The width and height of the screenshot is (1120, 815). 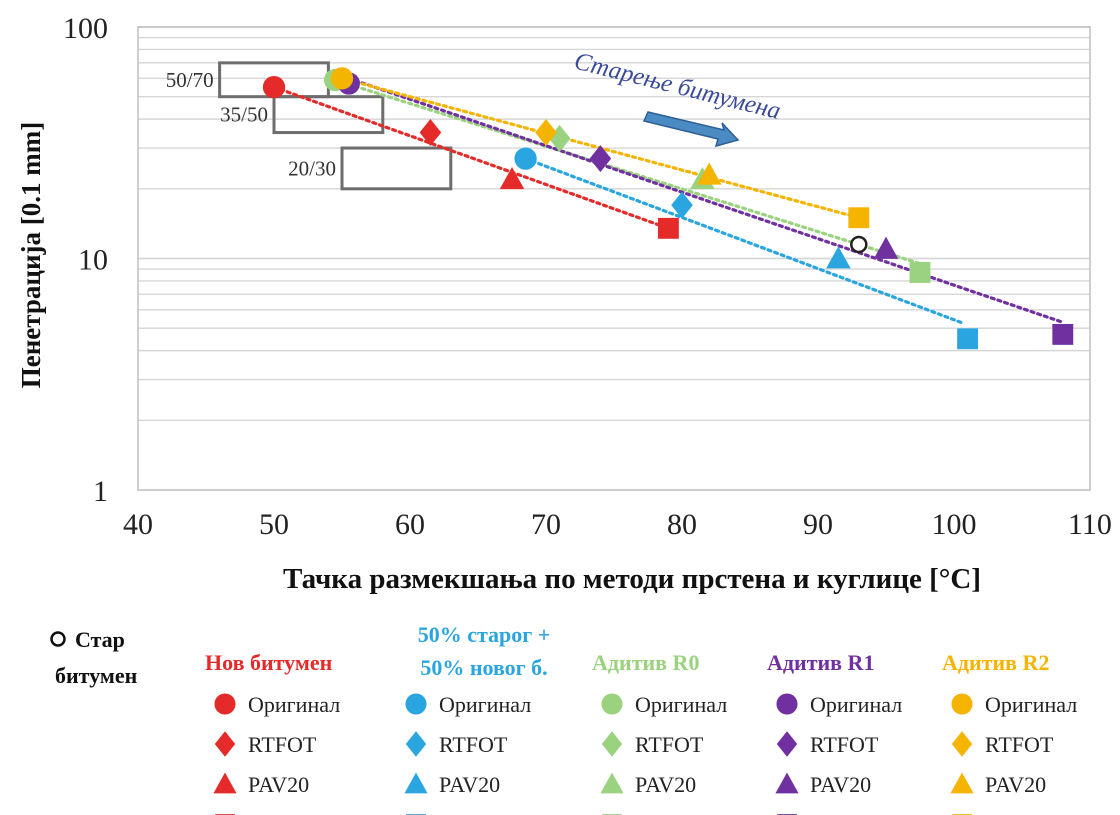 I want to click on grade-box, so click(x=396, y=168).